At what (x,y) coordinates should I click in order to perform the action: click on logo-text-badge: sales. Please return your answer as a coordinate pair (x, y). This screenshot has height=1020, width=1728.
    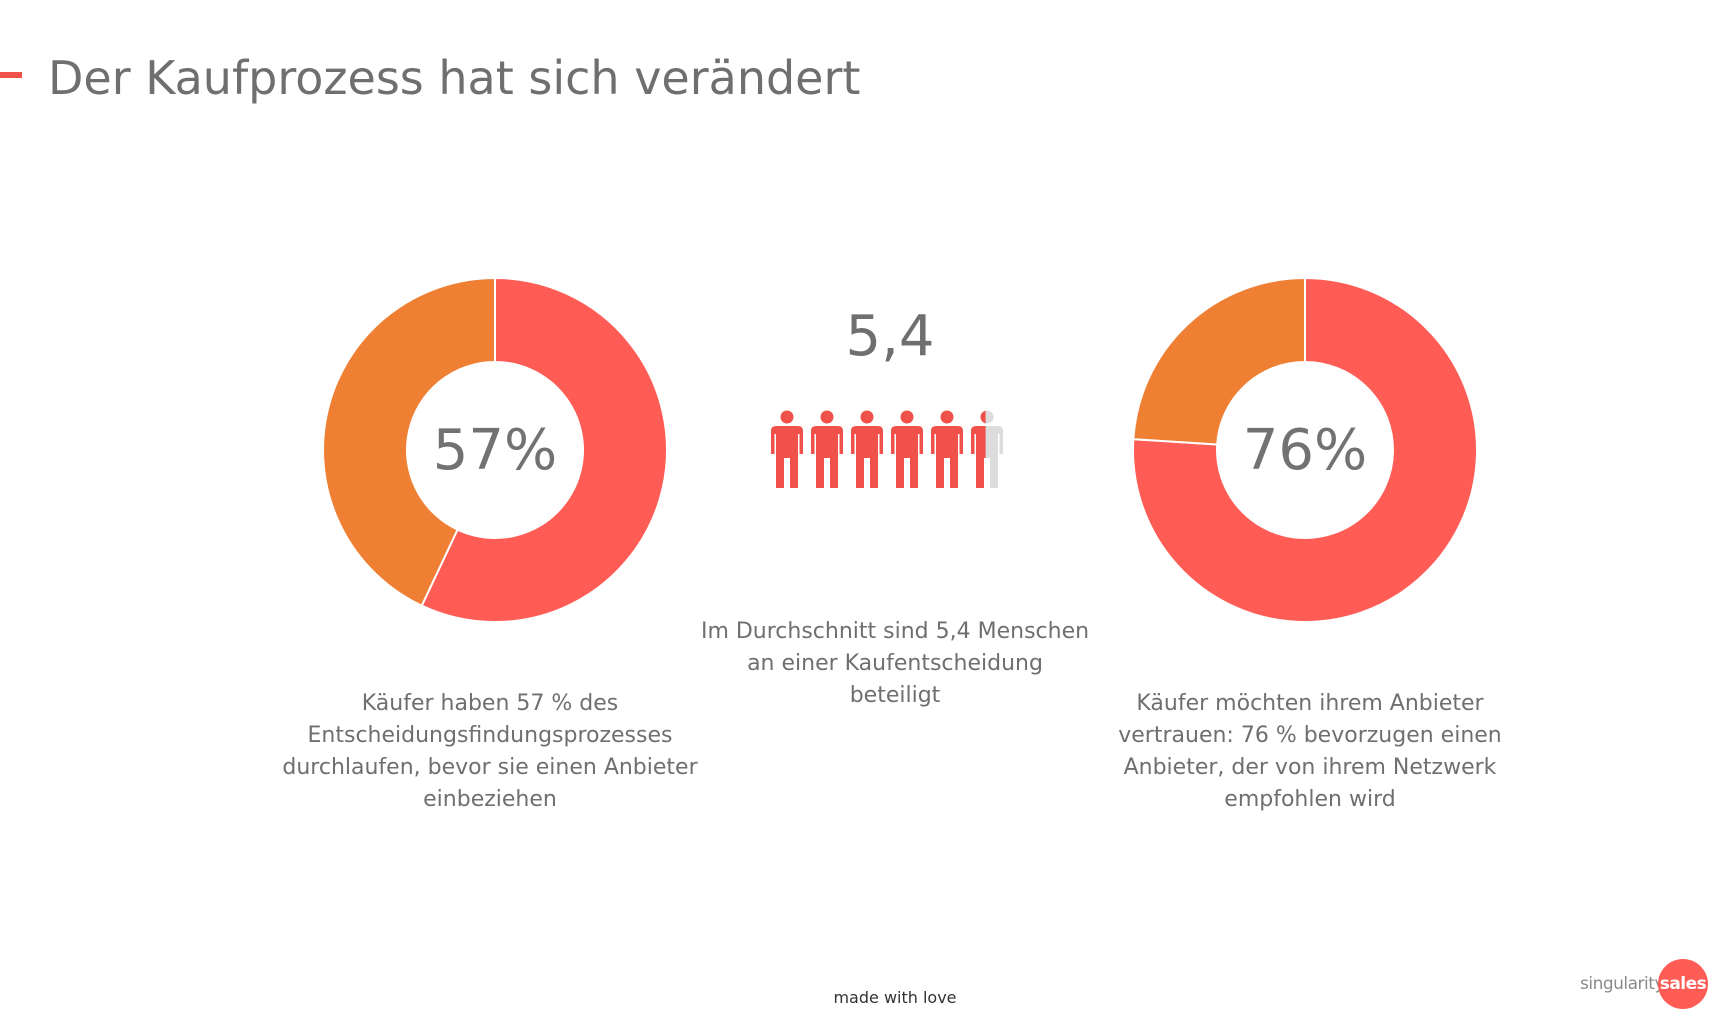
    Looking at the image, I should click on (1683, 984).